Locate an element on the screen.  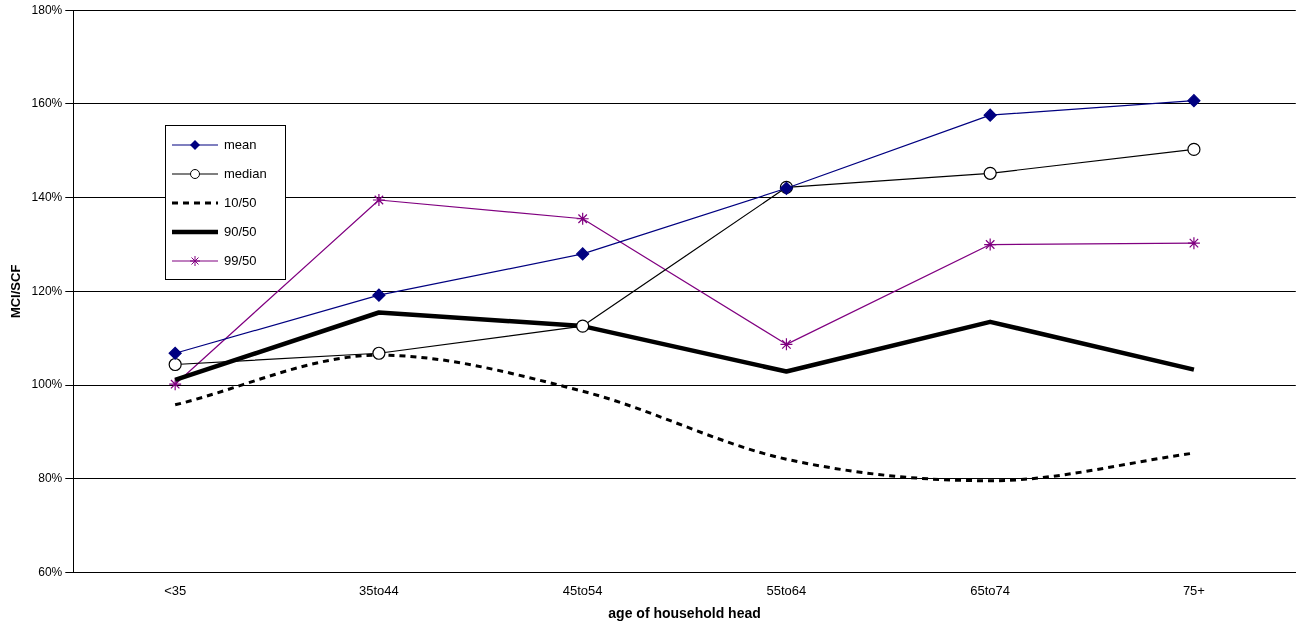
y-axis-title: MCI/SCF is located at coordinates (16, 291).